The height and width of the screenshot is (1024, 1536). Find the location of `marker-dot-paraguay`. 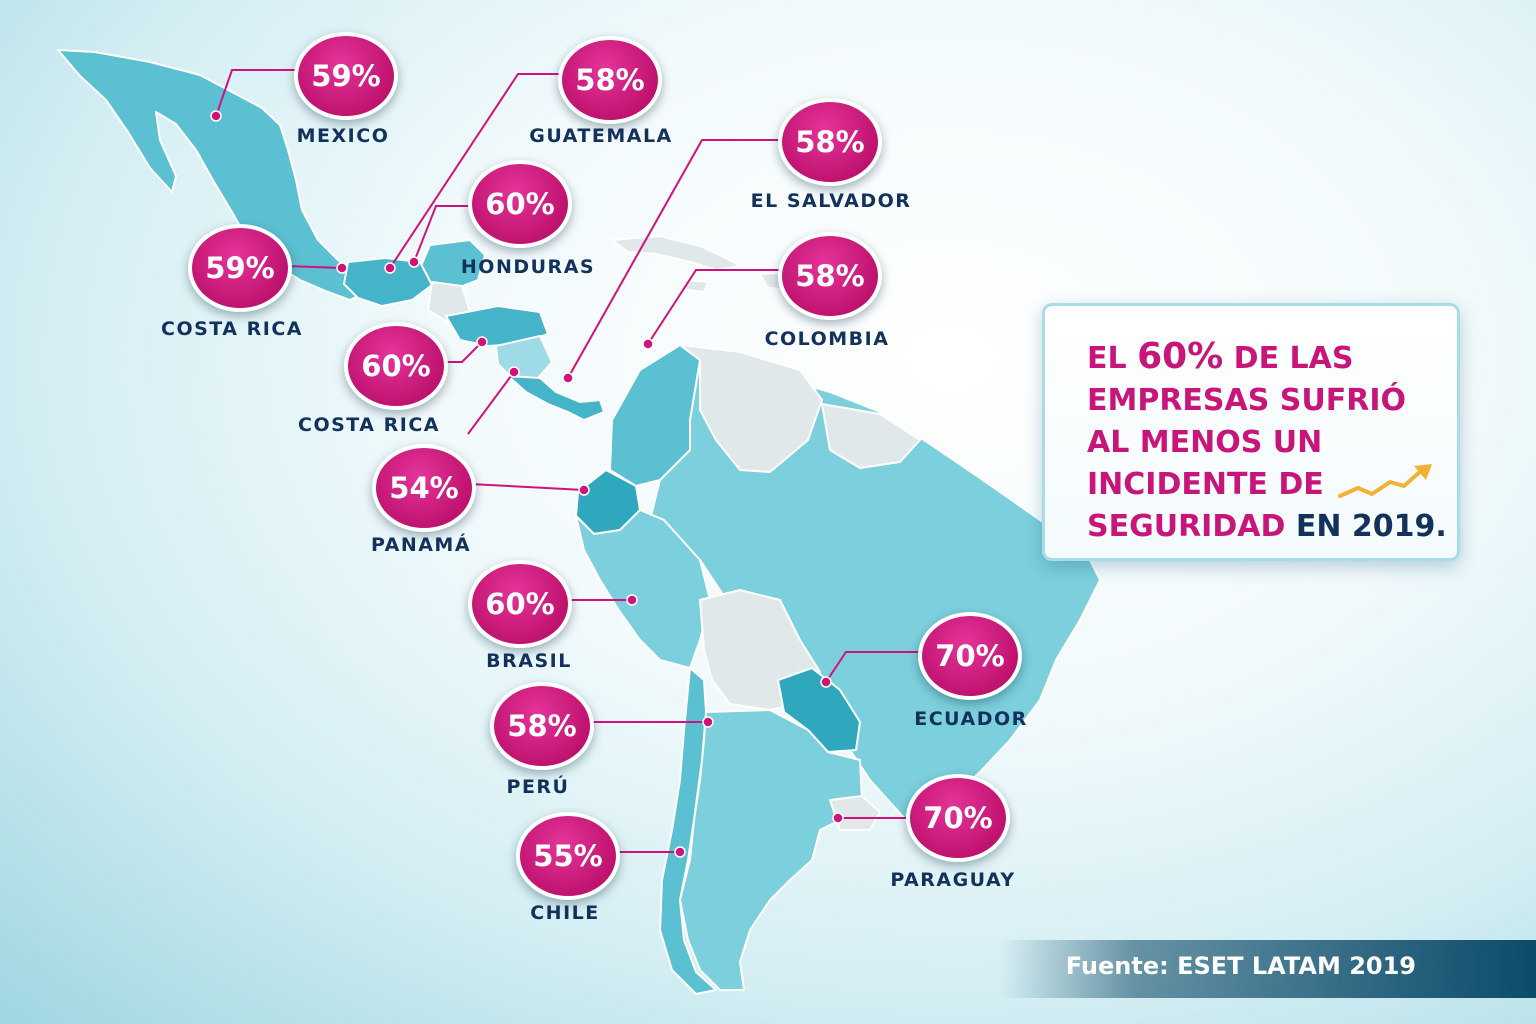

marker-dot-paraguay is located at coordinates (838, 818).